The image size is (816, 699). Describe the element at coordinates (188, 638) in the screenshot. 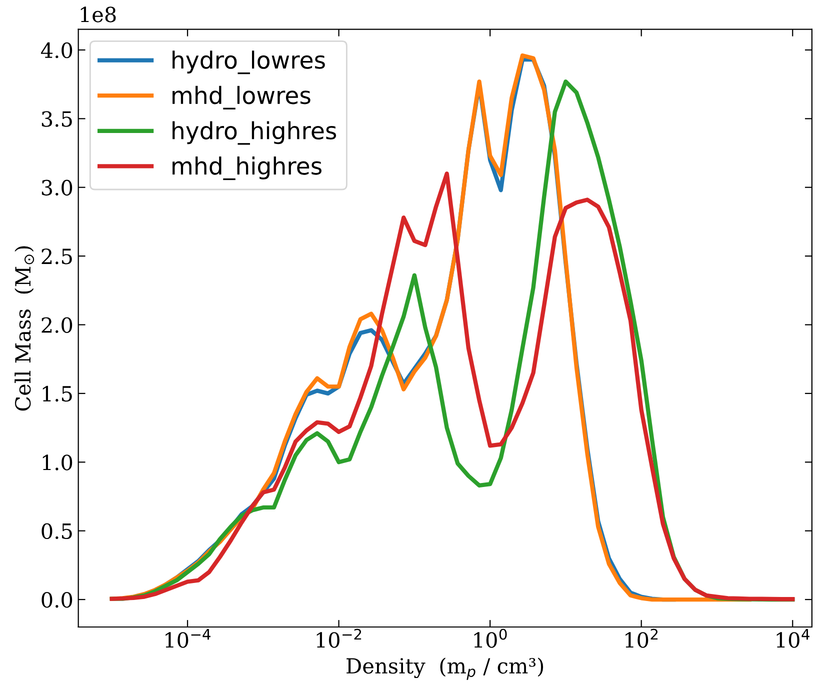

I see `x-tick-label: 10$^{−4}$` at that location.